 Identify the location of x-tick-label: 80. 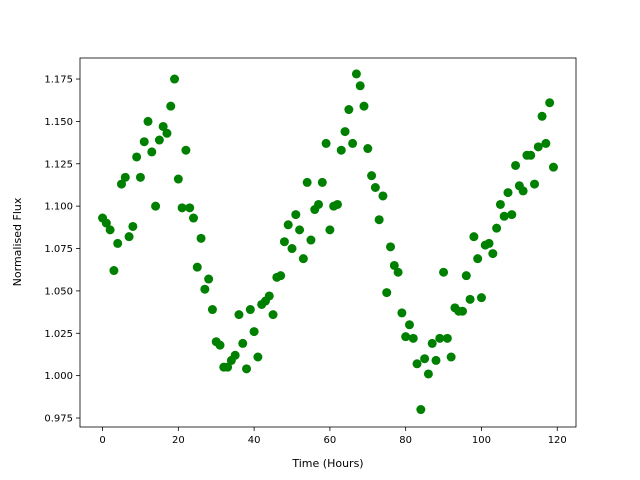
(405, 440).